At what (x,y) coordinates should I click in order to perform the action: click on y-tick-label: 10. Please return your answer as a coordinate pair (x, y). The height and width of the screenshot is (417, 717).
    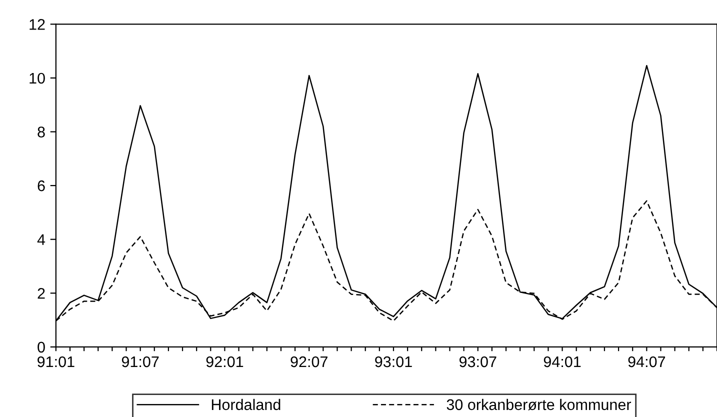
    Looking at the image, I should click on (37, 78).